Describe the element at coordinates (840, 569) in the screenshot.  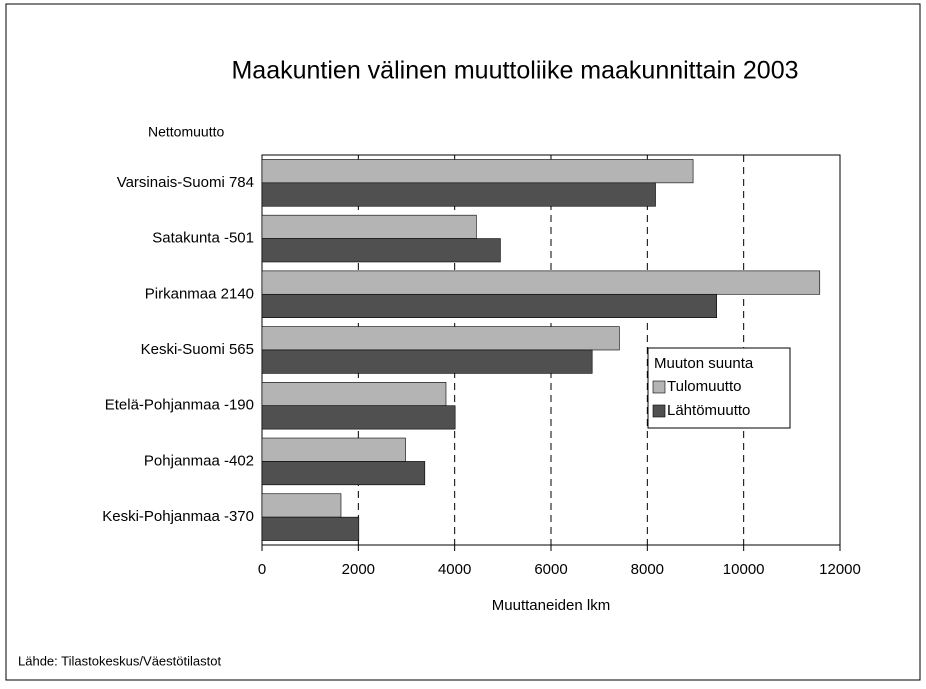
I see `x-tick-label: 12000` at that location.